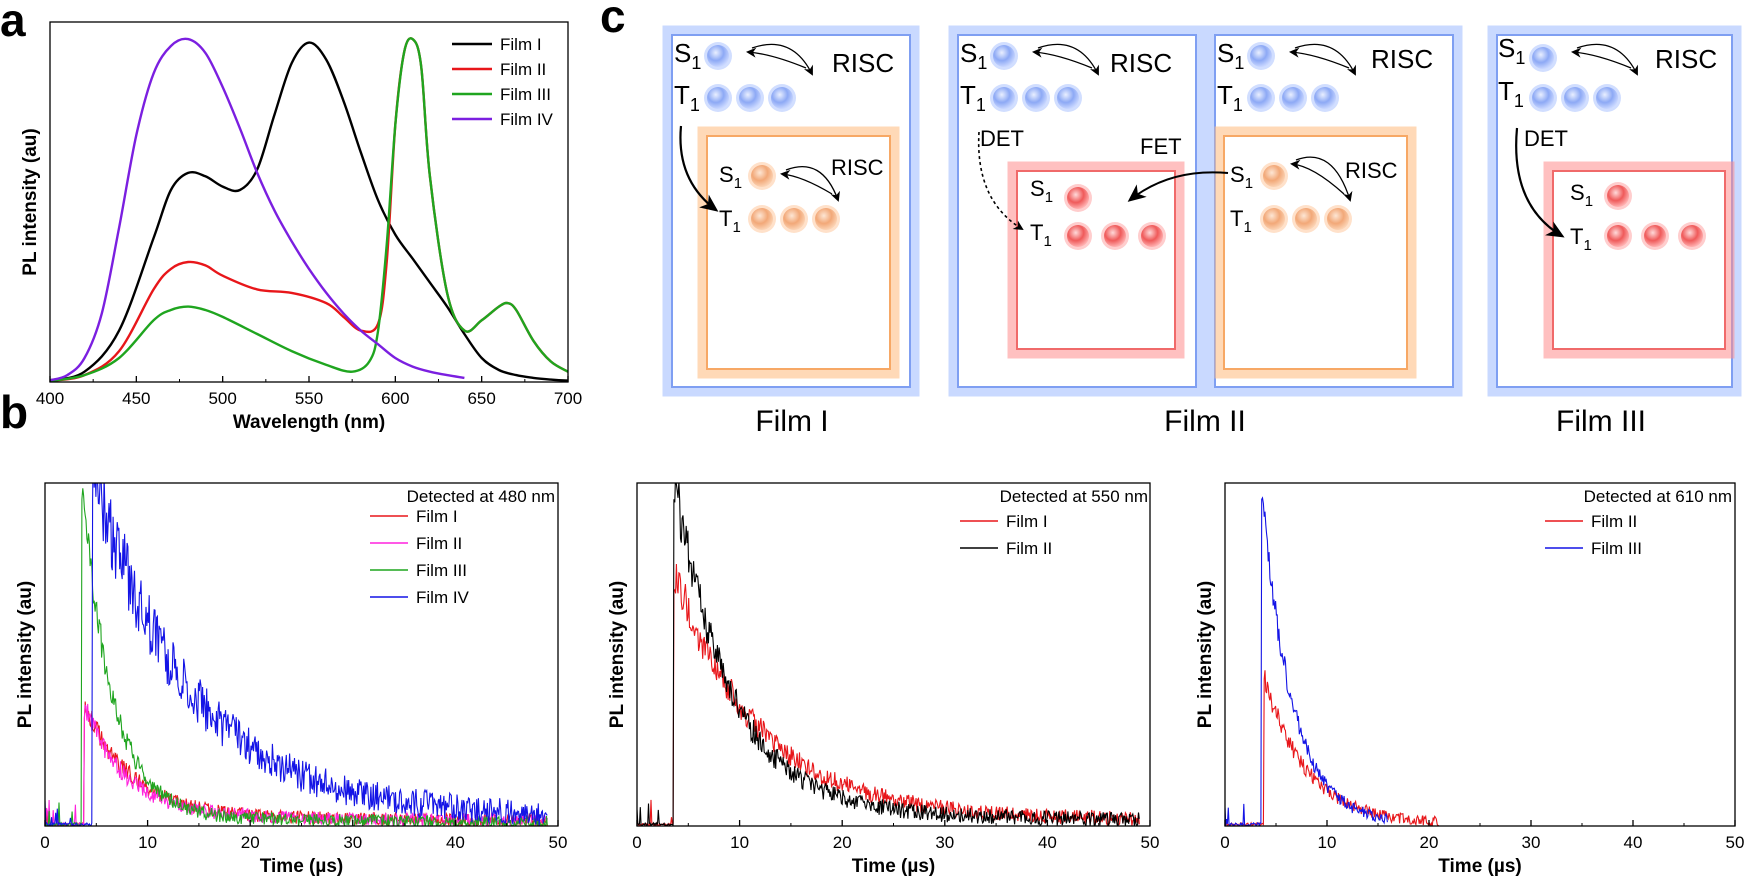 The image size is (1750, 885). Describe the element at coordinates (136, 398) in the screenshot. I see `x-tick-label: 450` at that location.